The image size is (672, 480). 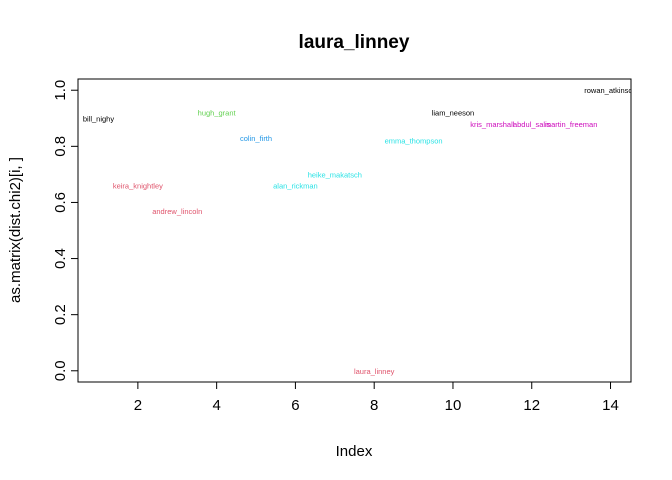 What do you see at coordinates (60, 146) in the screenshot?
I see `y-tick-label: 0.8` at bounding box center [60, 146].